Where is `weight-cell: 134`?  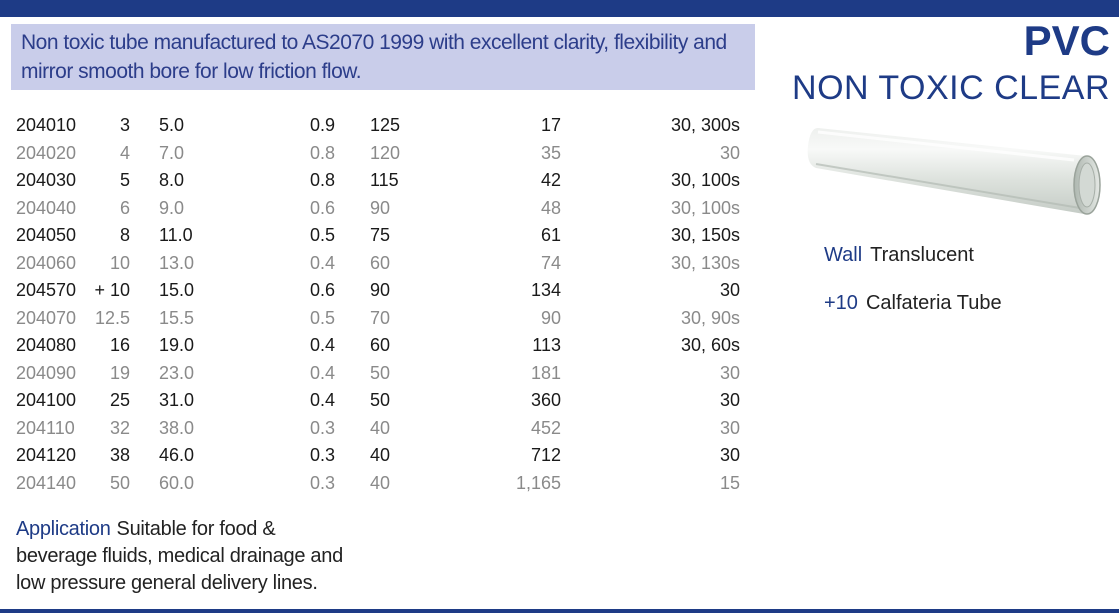 weight-cell: 134 is located at coordinates (545, 290).